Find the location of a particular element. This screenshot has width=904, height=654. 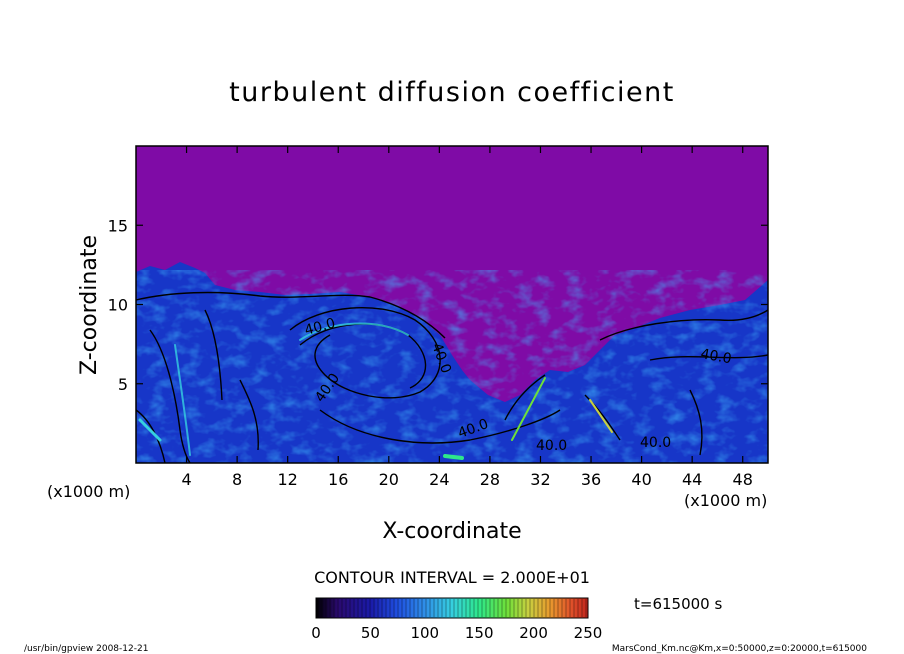

x-tick-label: 8 is located at coordinates (237, 479).